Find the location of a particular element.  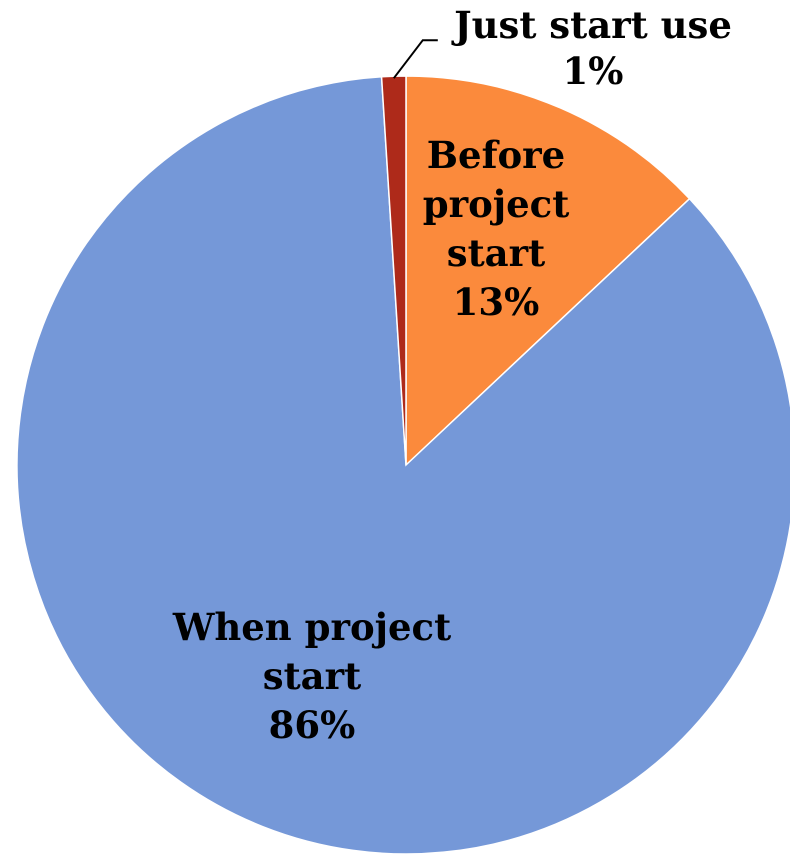

slice-label-just-start-use: Just start use 1% is located at coordinates (591, 48).